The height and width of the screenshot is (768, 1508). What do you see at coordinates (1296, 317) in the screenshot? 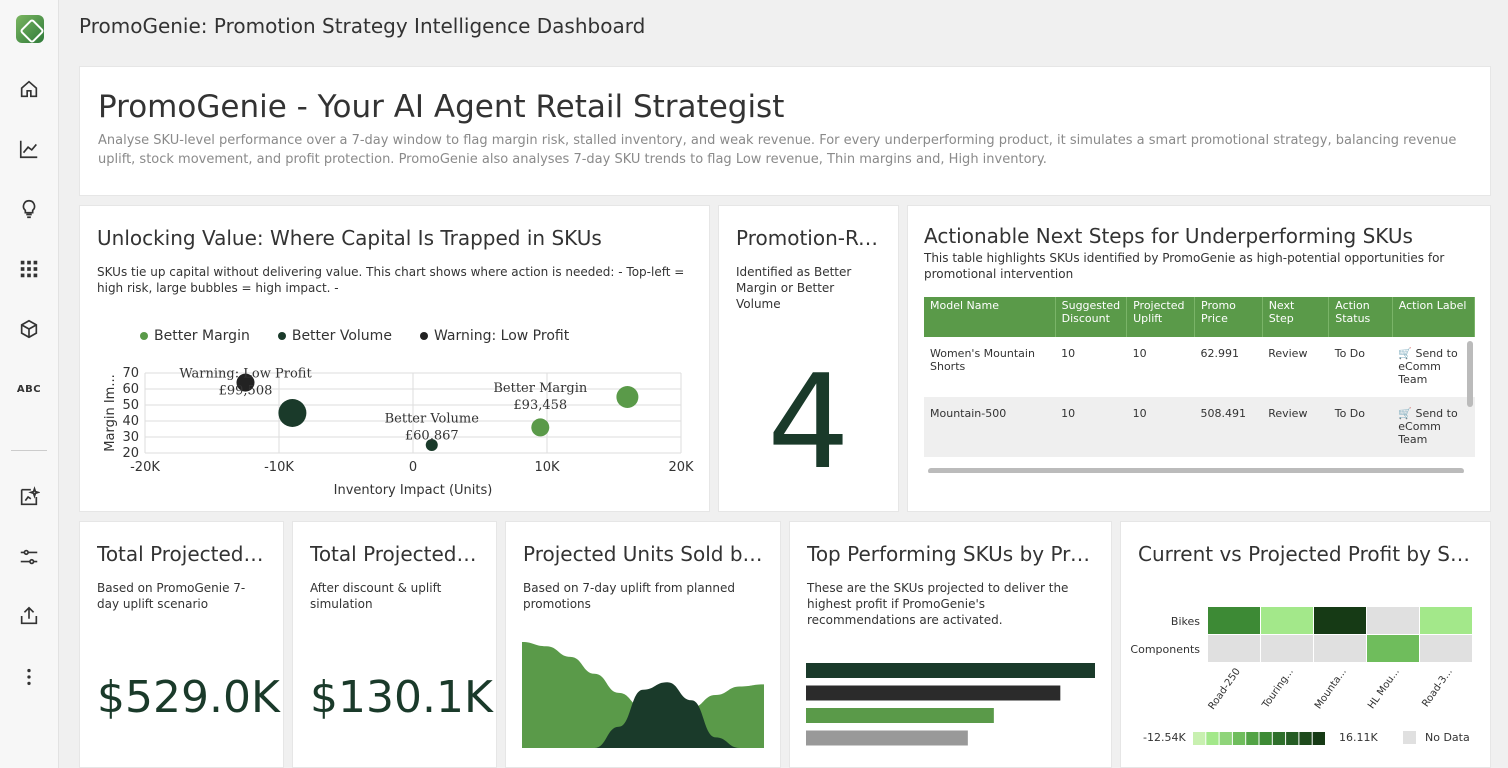
I see `column-header: Next Step` at bounding box center [1296, 317].